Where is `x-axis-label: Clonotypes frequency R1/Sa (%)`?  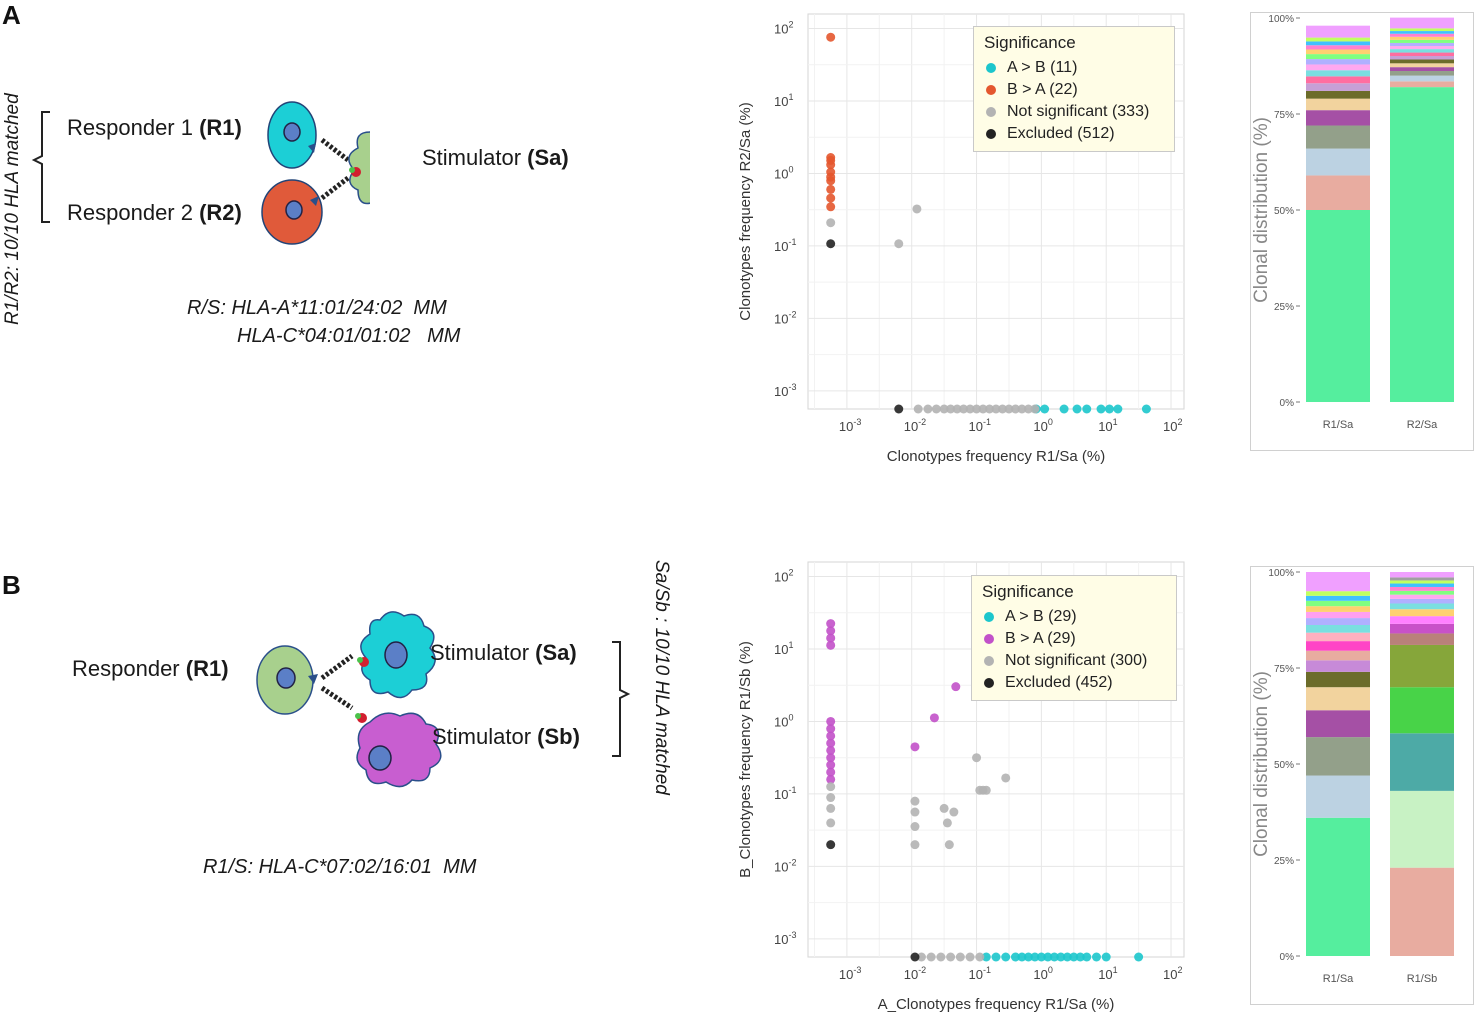 x-axis-label: Clonotypes frequency R1/Sa (%) is located at coordinates (996, 456).